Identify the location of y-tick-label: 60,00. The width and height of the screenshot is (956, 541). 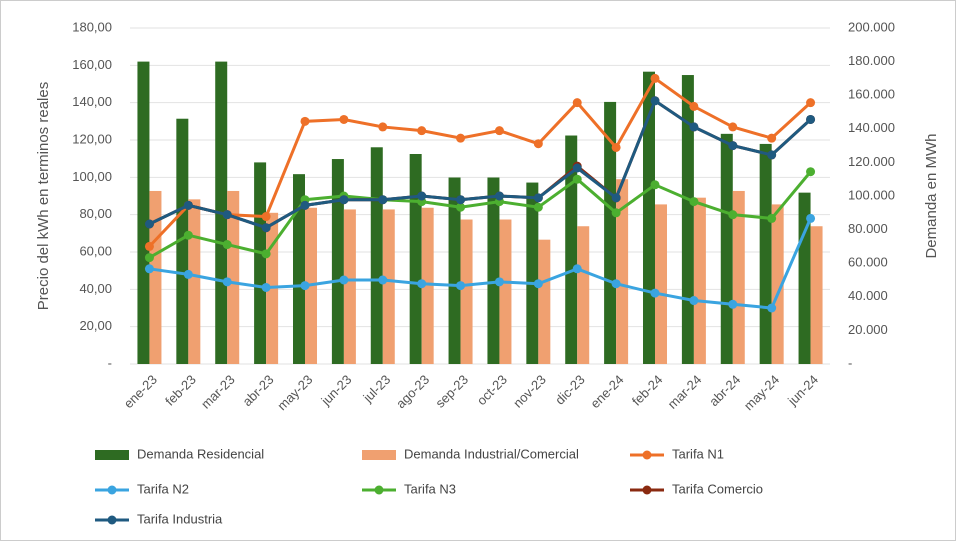
(95, 250).